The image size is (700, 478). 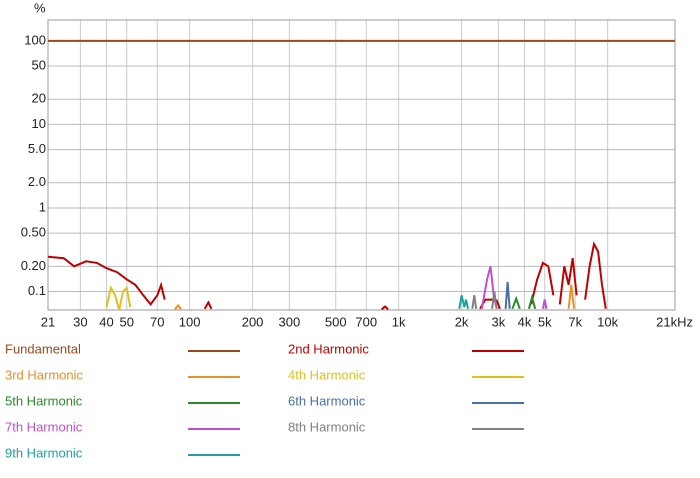 What do you see at coordinates (462, 321) in the screenshot?
I see `x-tick-label: 2k` at bounding box center [462, 321].